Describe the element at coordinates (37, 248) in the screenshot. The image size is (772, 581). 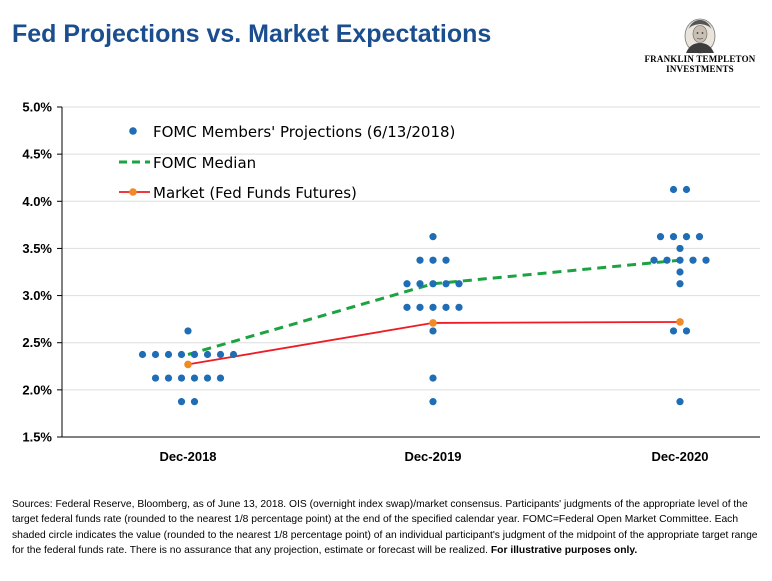
I see `y-tick-label: 3.5%` at that location.